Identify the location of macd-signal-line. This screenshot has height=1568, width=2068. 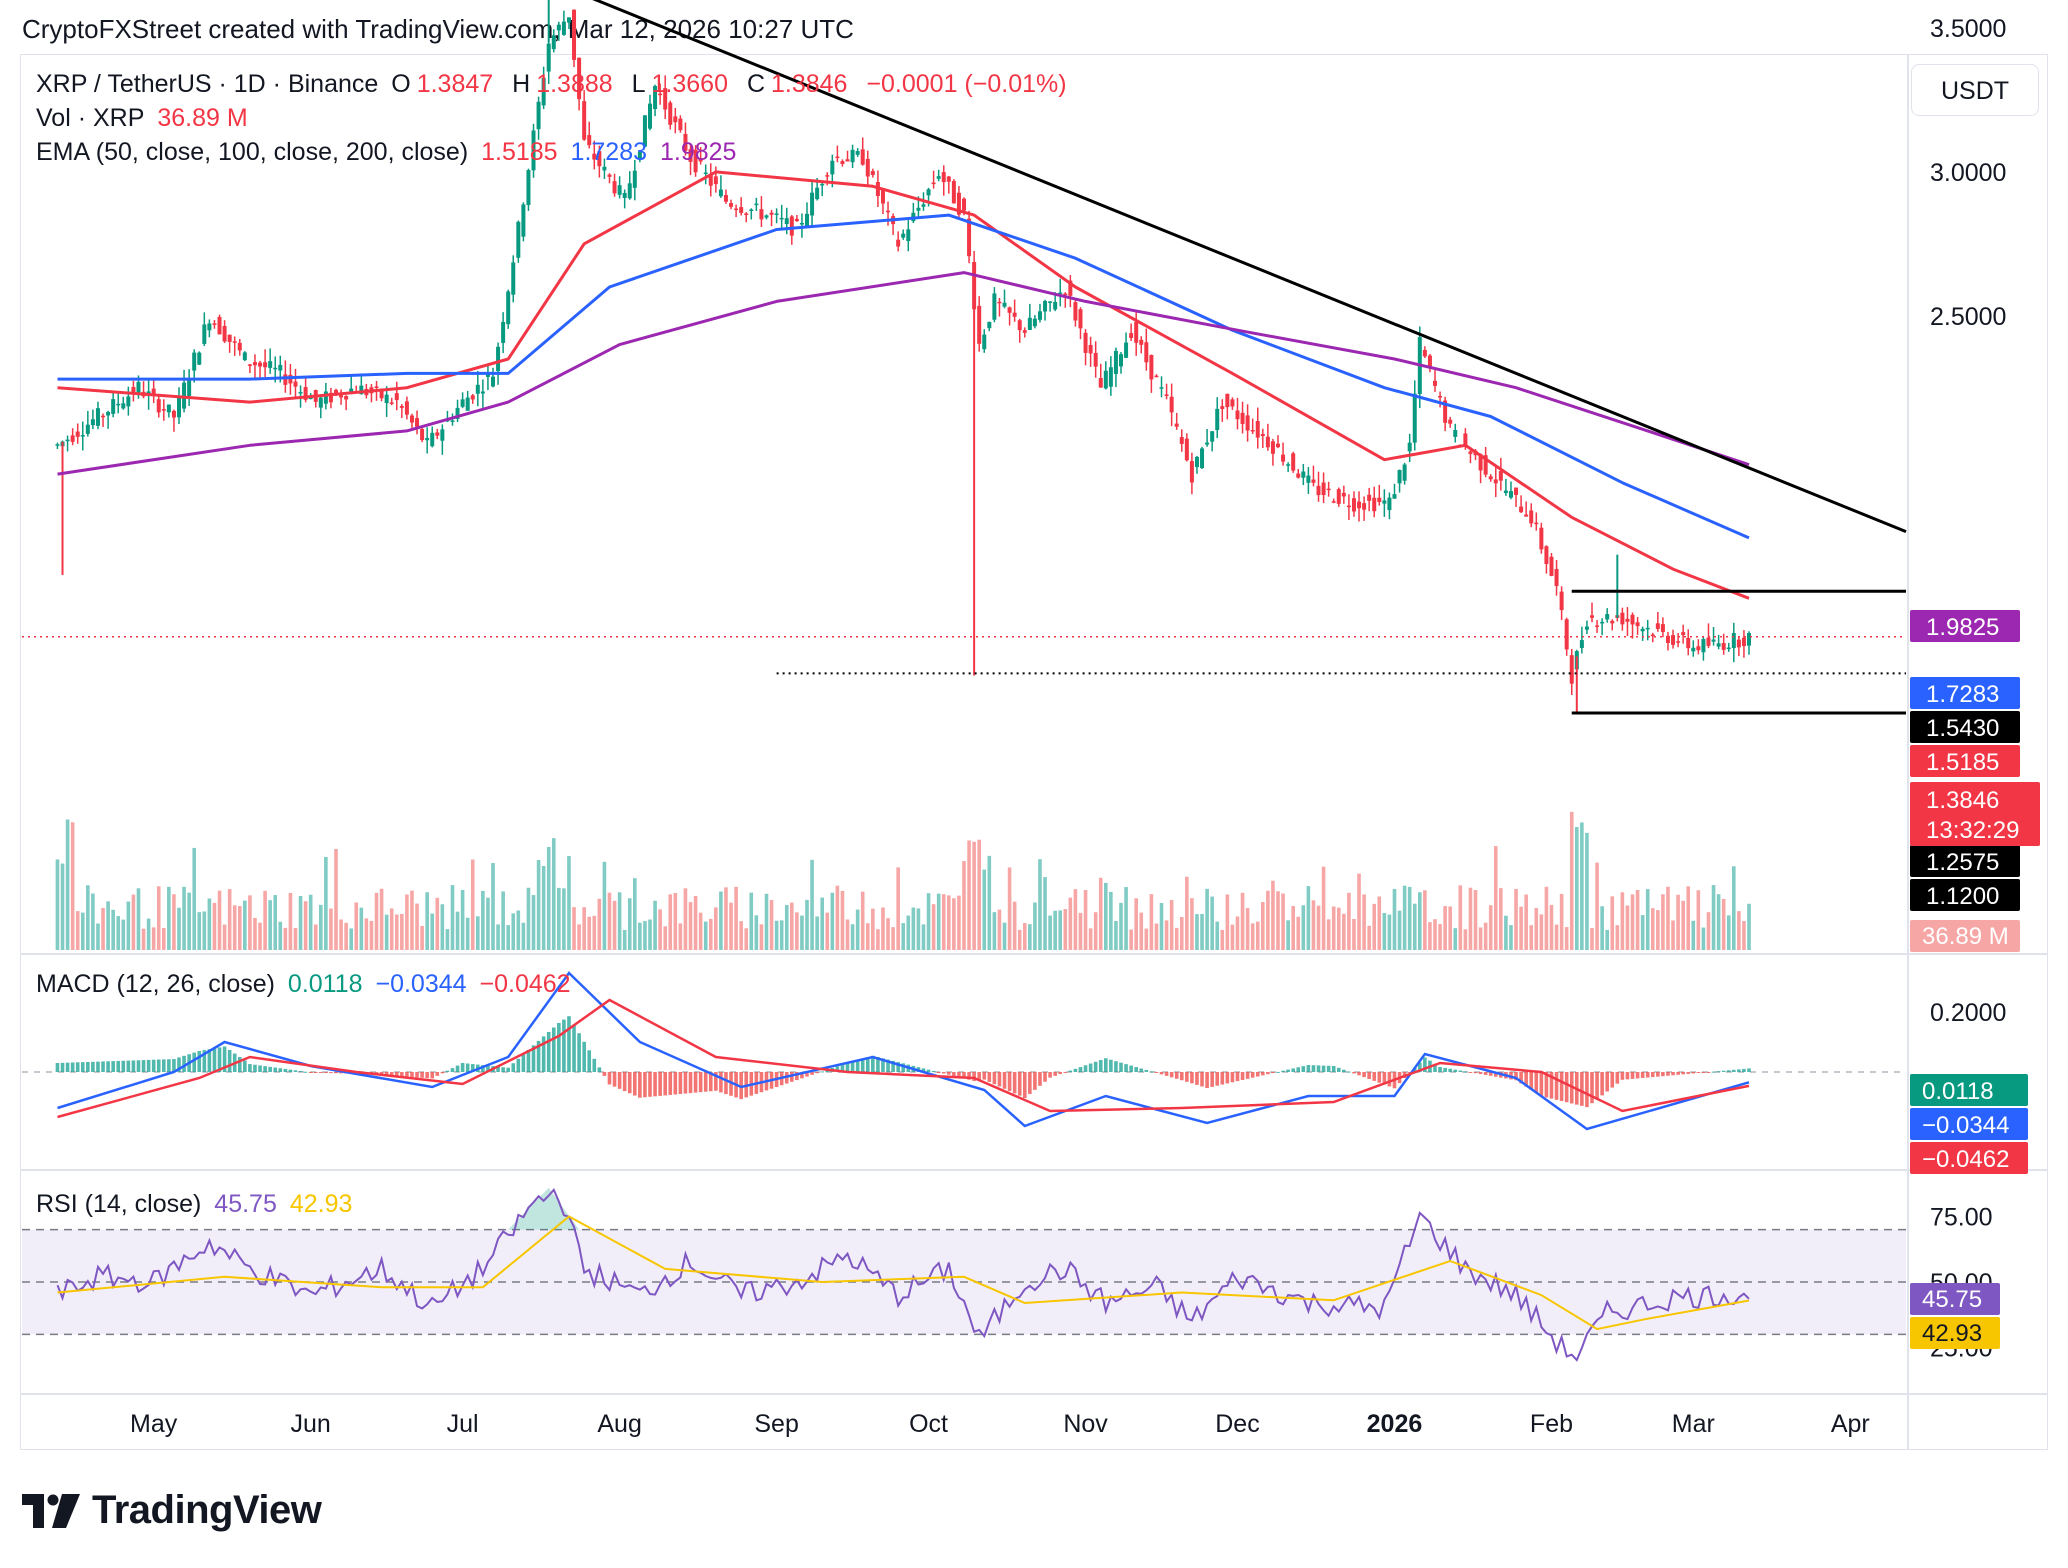
(903, 1058).